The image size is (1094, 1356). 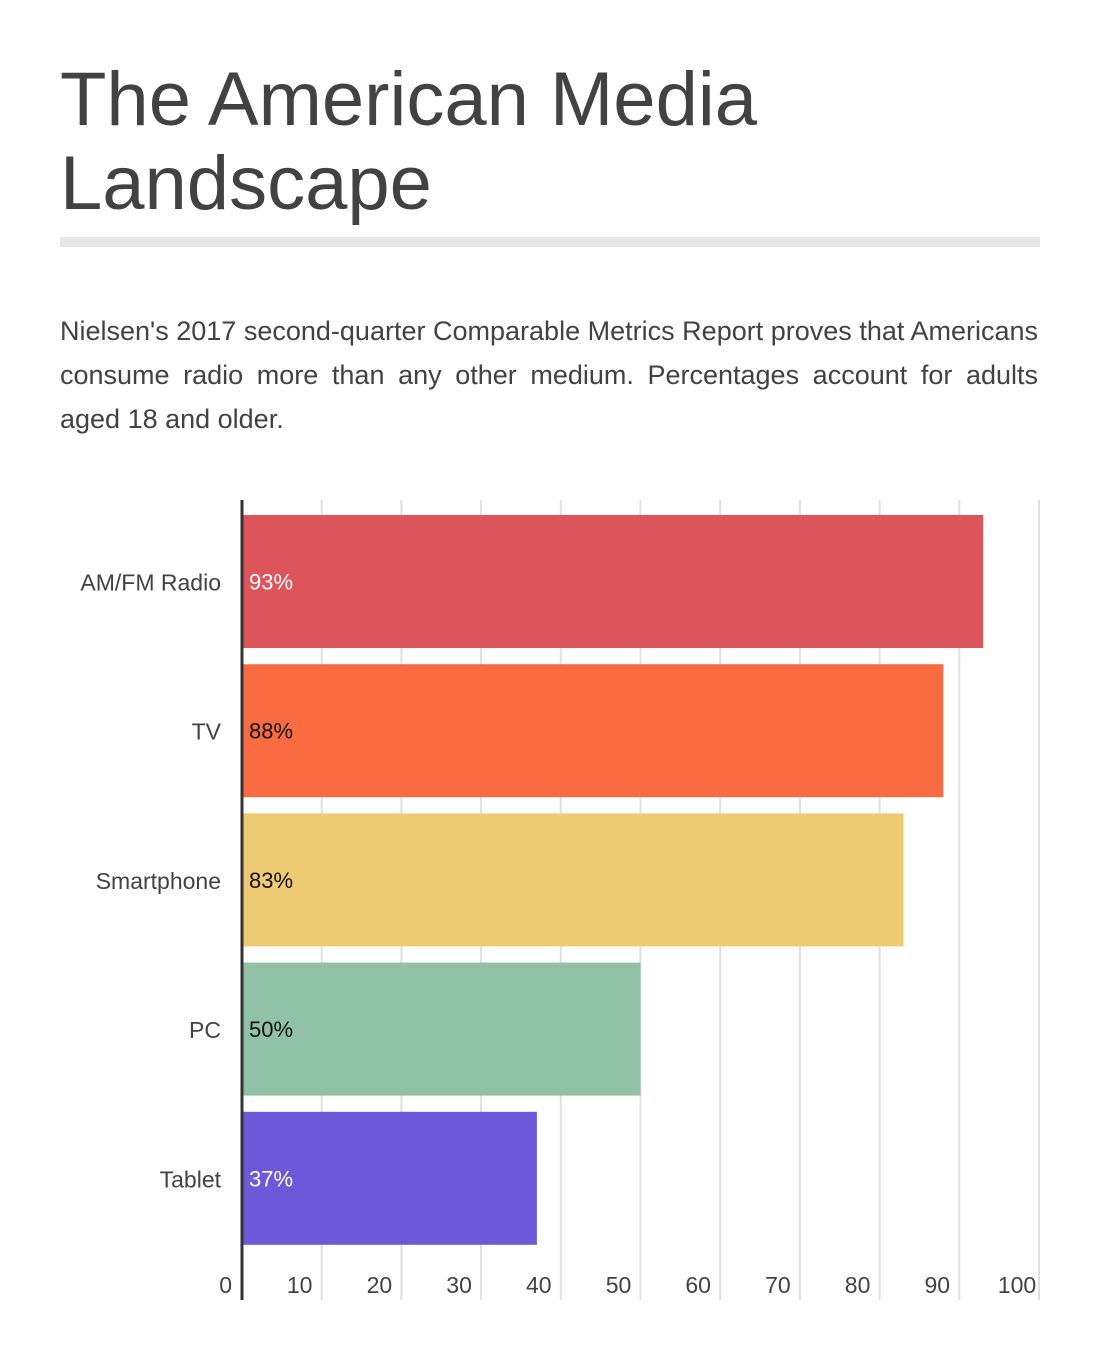 I want to click on category-label: Smartphone, so click(x=158, y=881).